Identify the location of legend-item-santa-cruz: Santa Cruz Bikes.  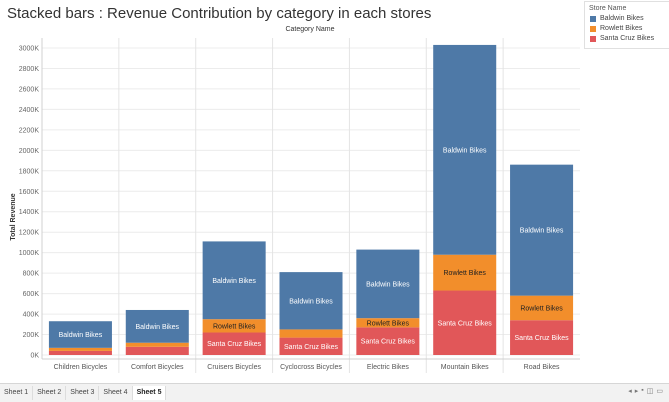
(629, 38).